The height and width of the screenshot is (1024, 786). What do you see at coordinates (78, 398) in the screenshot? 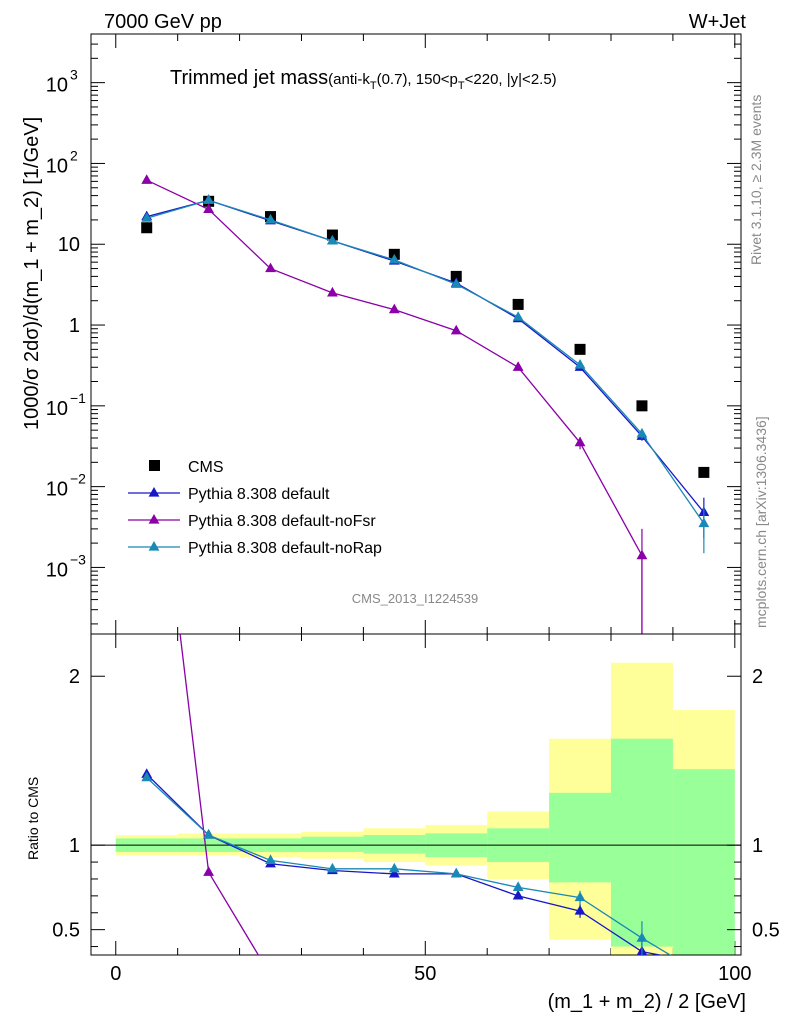
I see `y-tick-exponent: −1` at bounding box center [78, 398].